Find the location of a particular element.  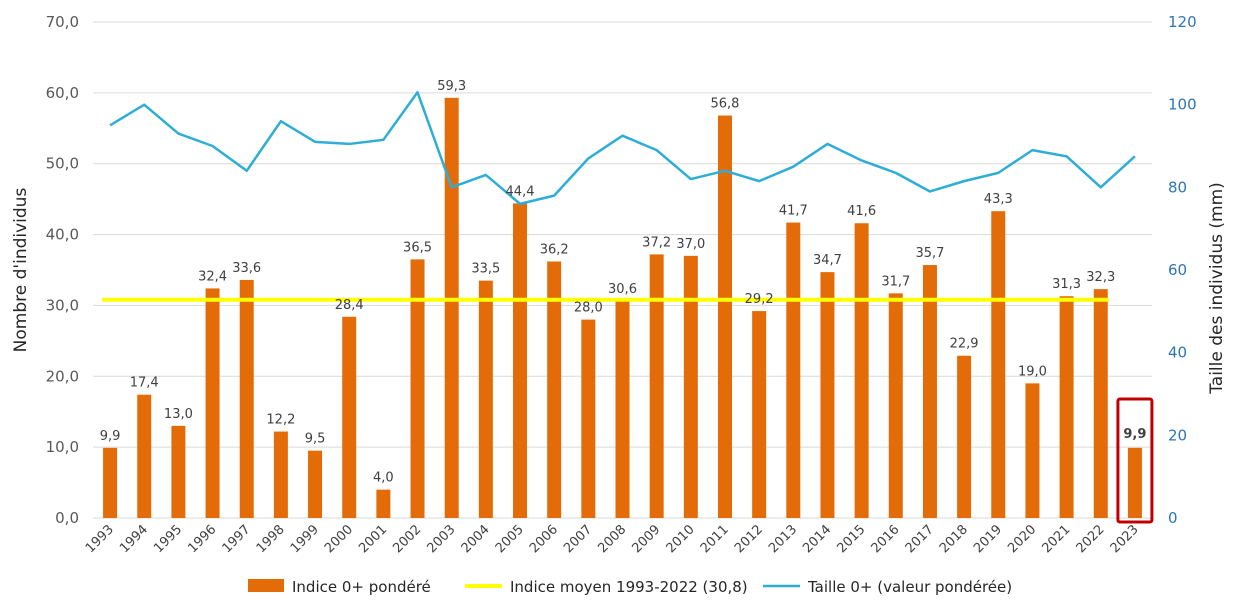

x-tick-label: 2009 is located at coordinates (646, 539).